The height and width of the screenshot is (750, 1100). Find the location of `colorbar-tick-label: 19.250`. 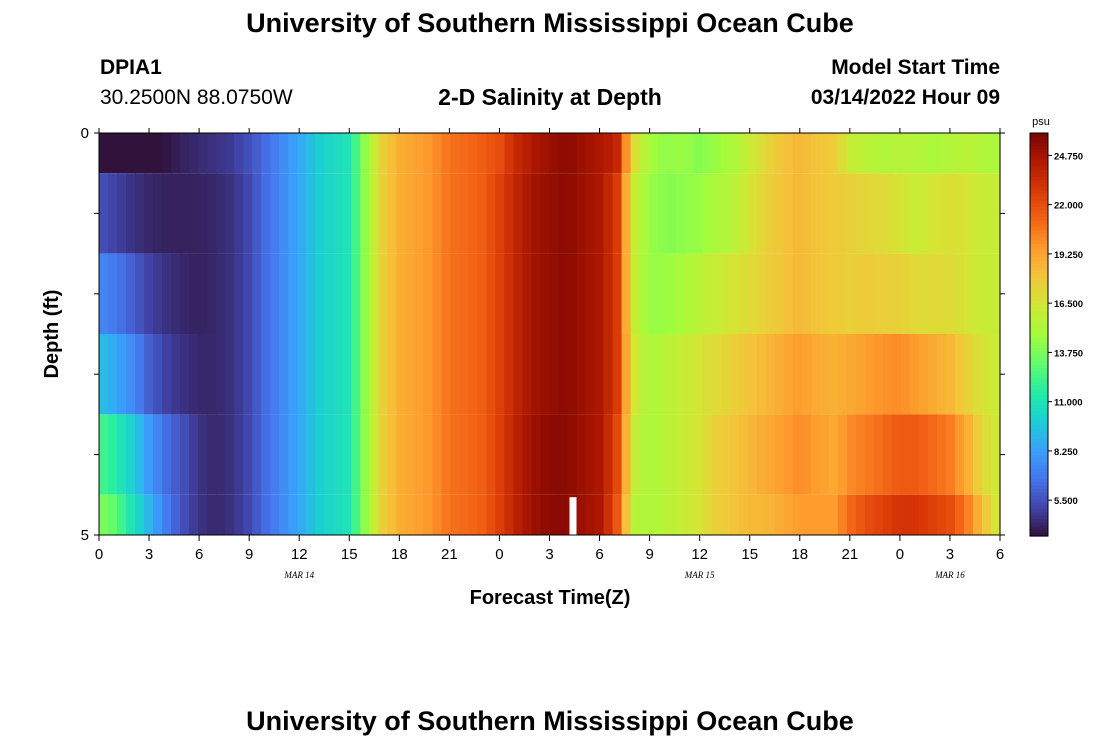

colorbar-tick-label: 19.250 is located at coordinates (1068, 255).